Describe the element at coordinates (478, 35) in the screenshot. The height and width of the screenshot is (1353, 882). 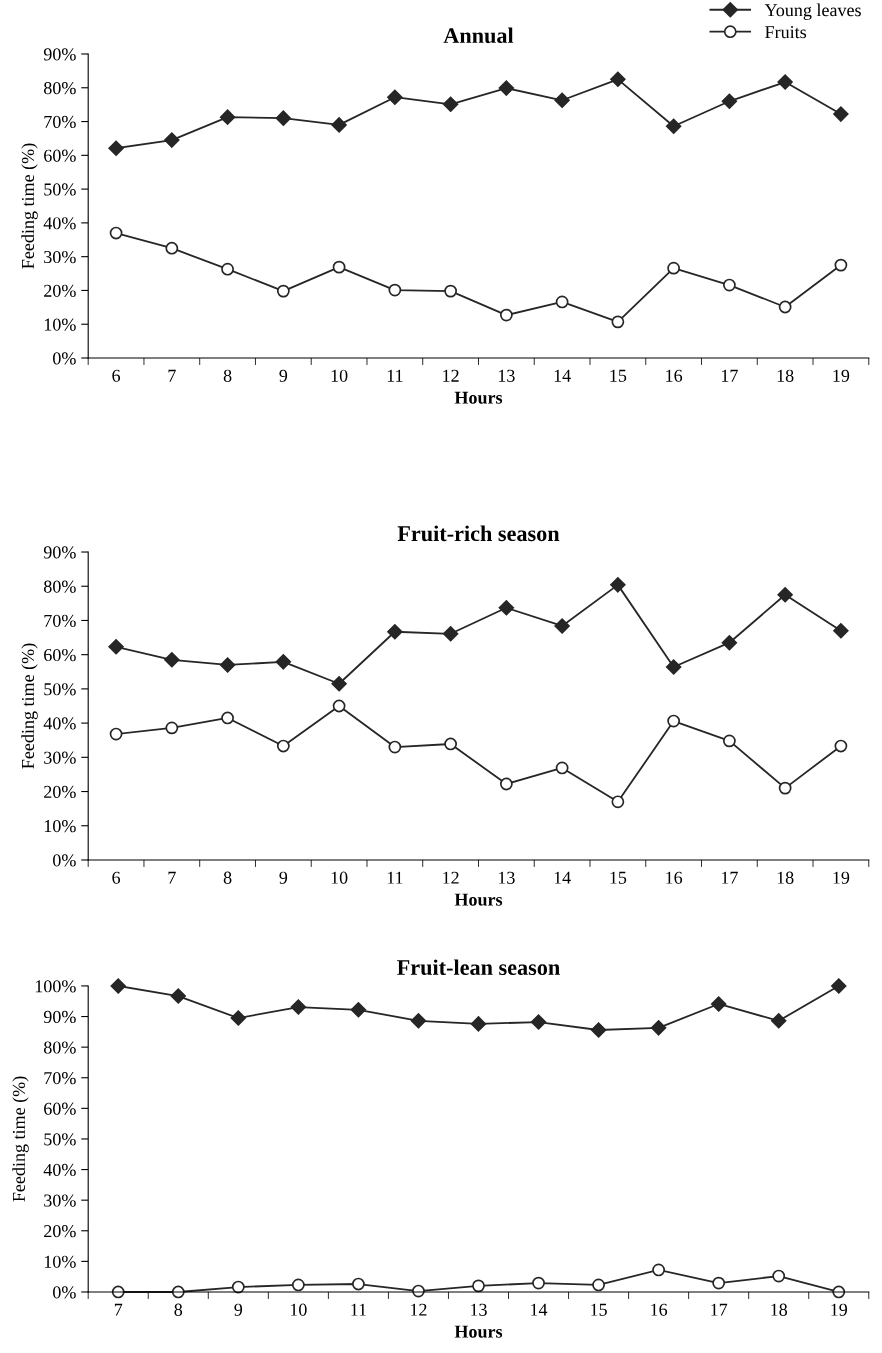
I see `chart-title: Annual` at that location.